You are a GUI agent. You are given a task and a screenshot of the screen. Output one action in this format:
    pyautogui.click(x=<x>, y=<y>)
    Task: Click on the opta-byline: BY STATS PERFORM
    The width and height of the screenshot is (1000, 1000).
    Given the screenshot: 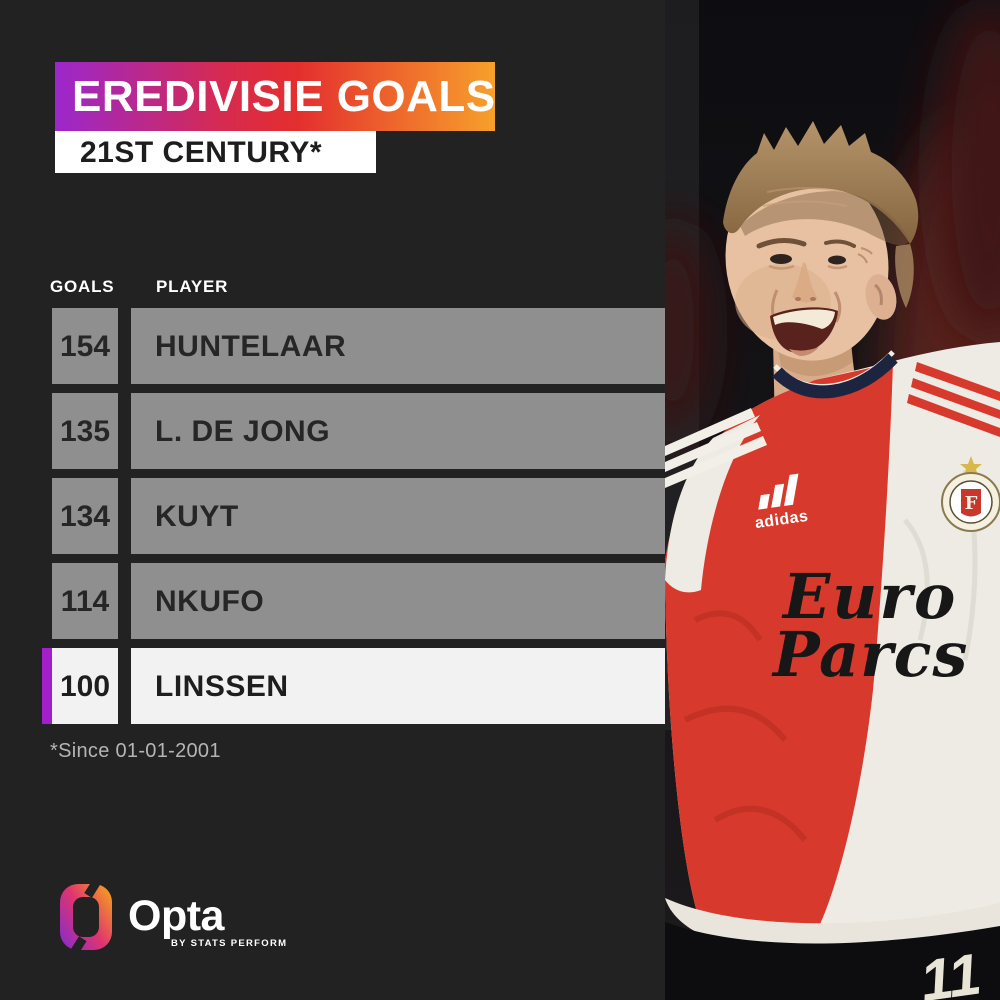 What is the action you would take?
    pyautogui.click(x=229, y=943)
    